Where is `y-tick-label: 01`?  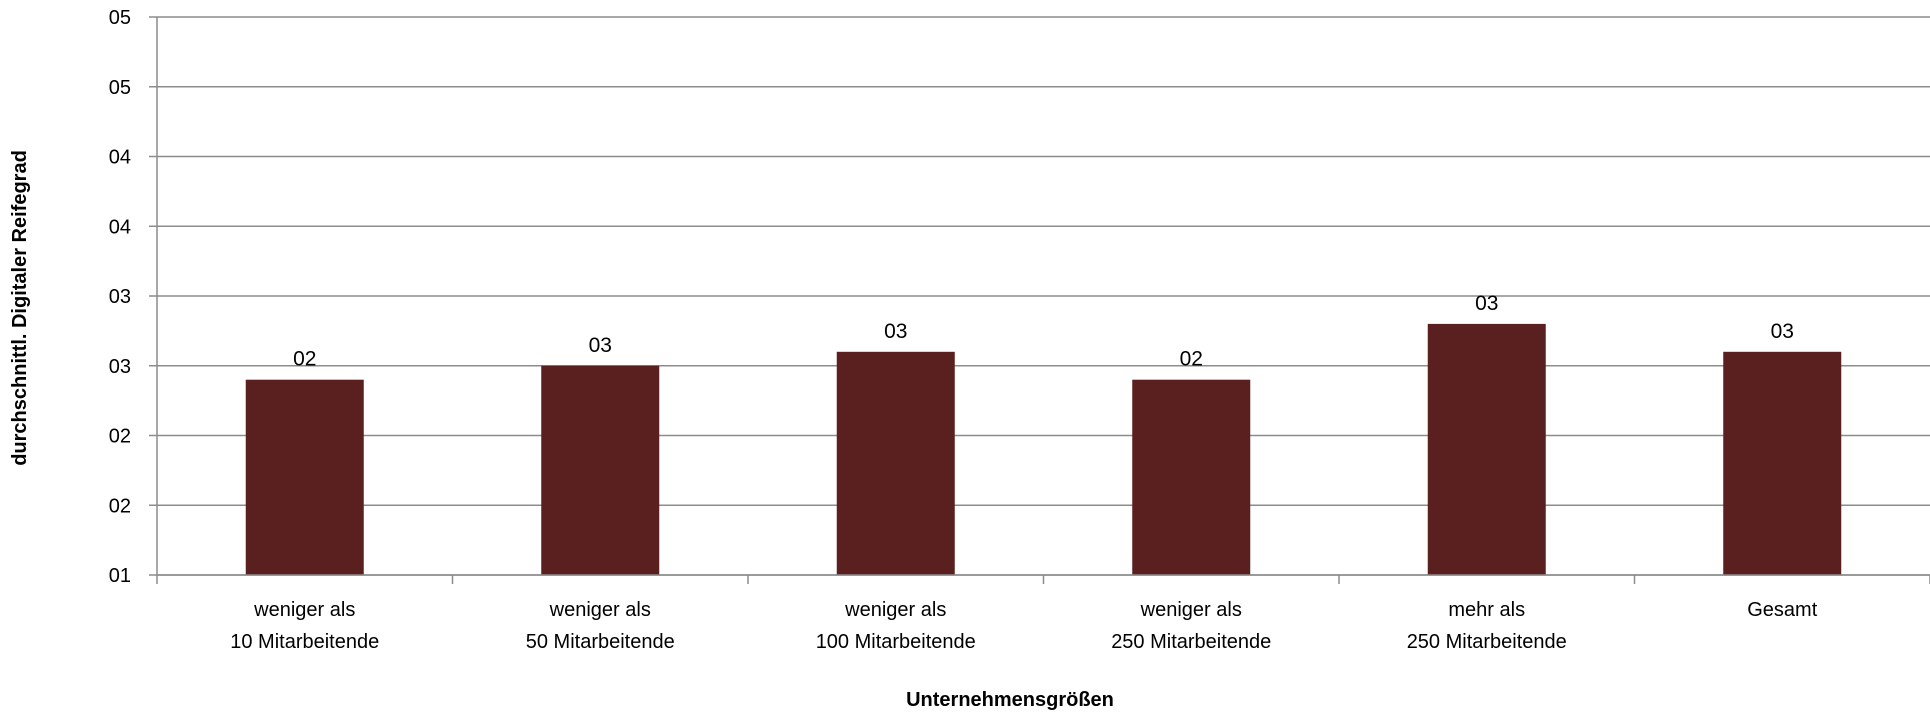 y-tick-label: 01 is located at coordinates (120, 576).